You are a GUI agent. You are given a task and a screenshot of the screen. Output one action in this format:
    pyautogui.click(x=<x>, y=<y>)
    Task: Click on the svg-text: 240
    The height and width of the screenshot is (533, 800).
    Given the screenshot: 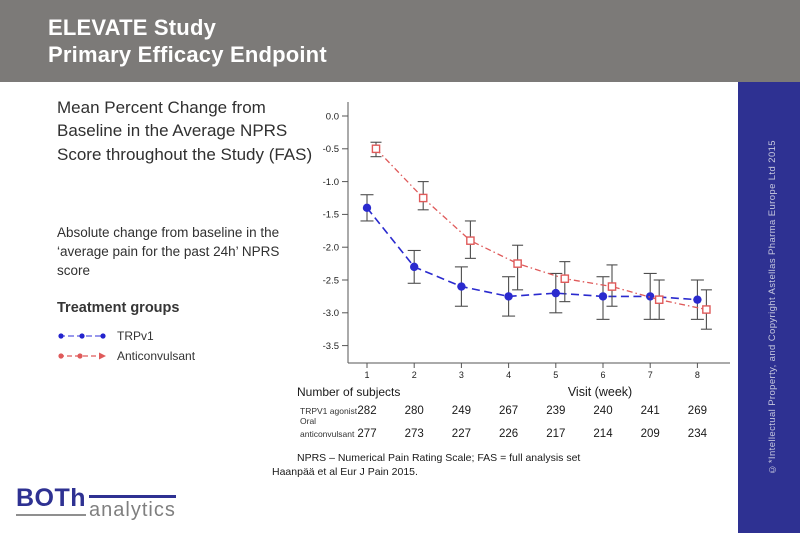 What is the action you would take?
    pyautogui.click(x=602, y=411)
    